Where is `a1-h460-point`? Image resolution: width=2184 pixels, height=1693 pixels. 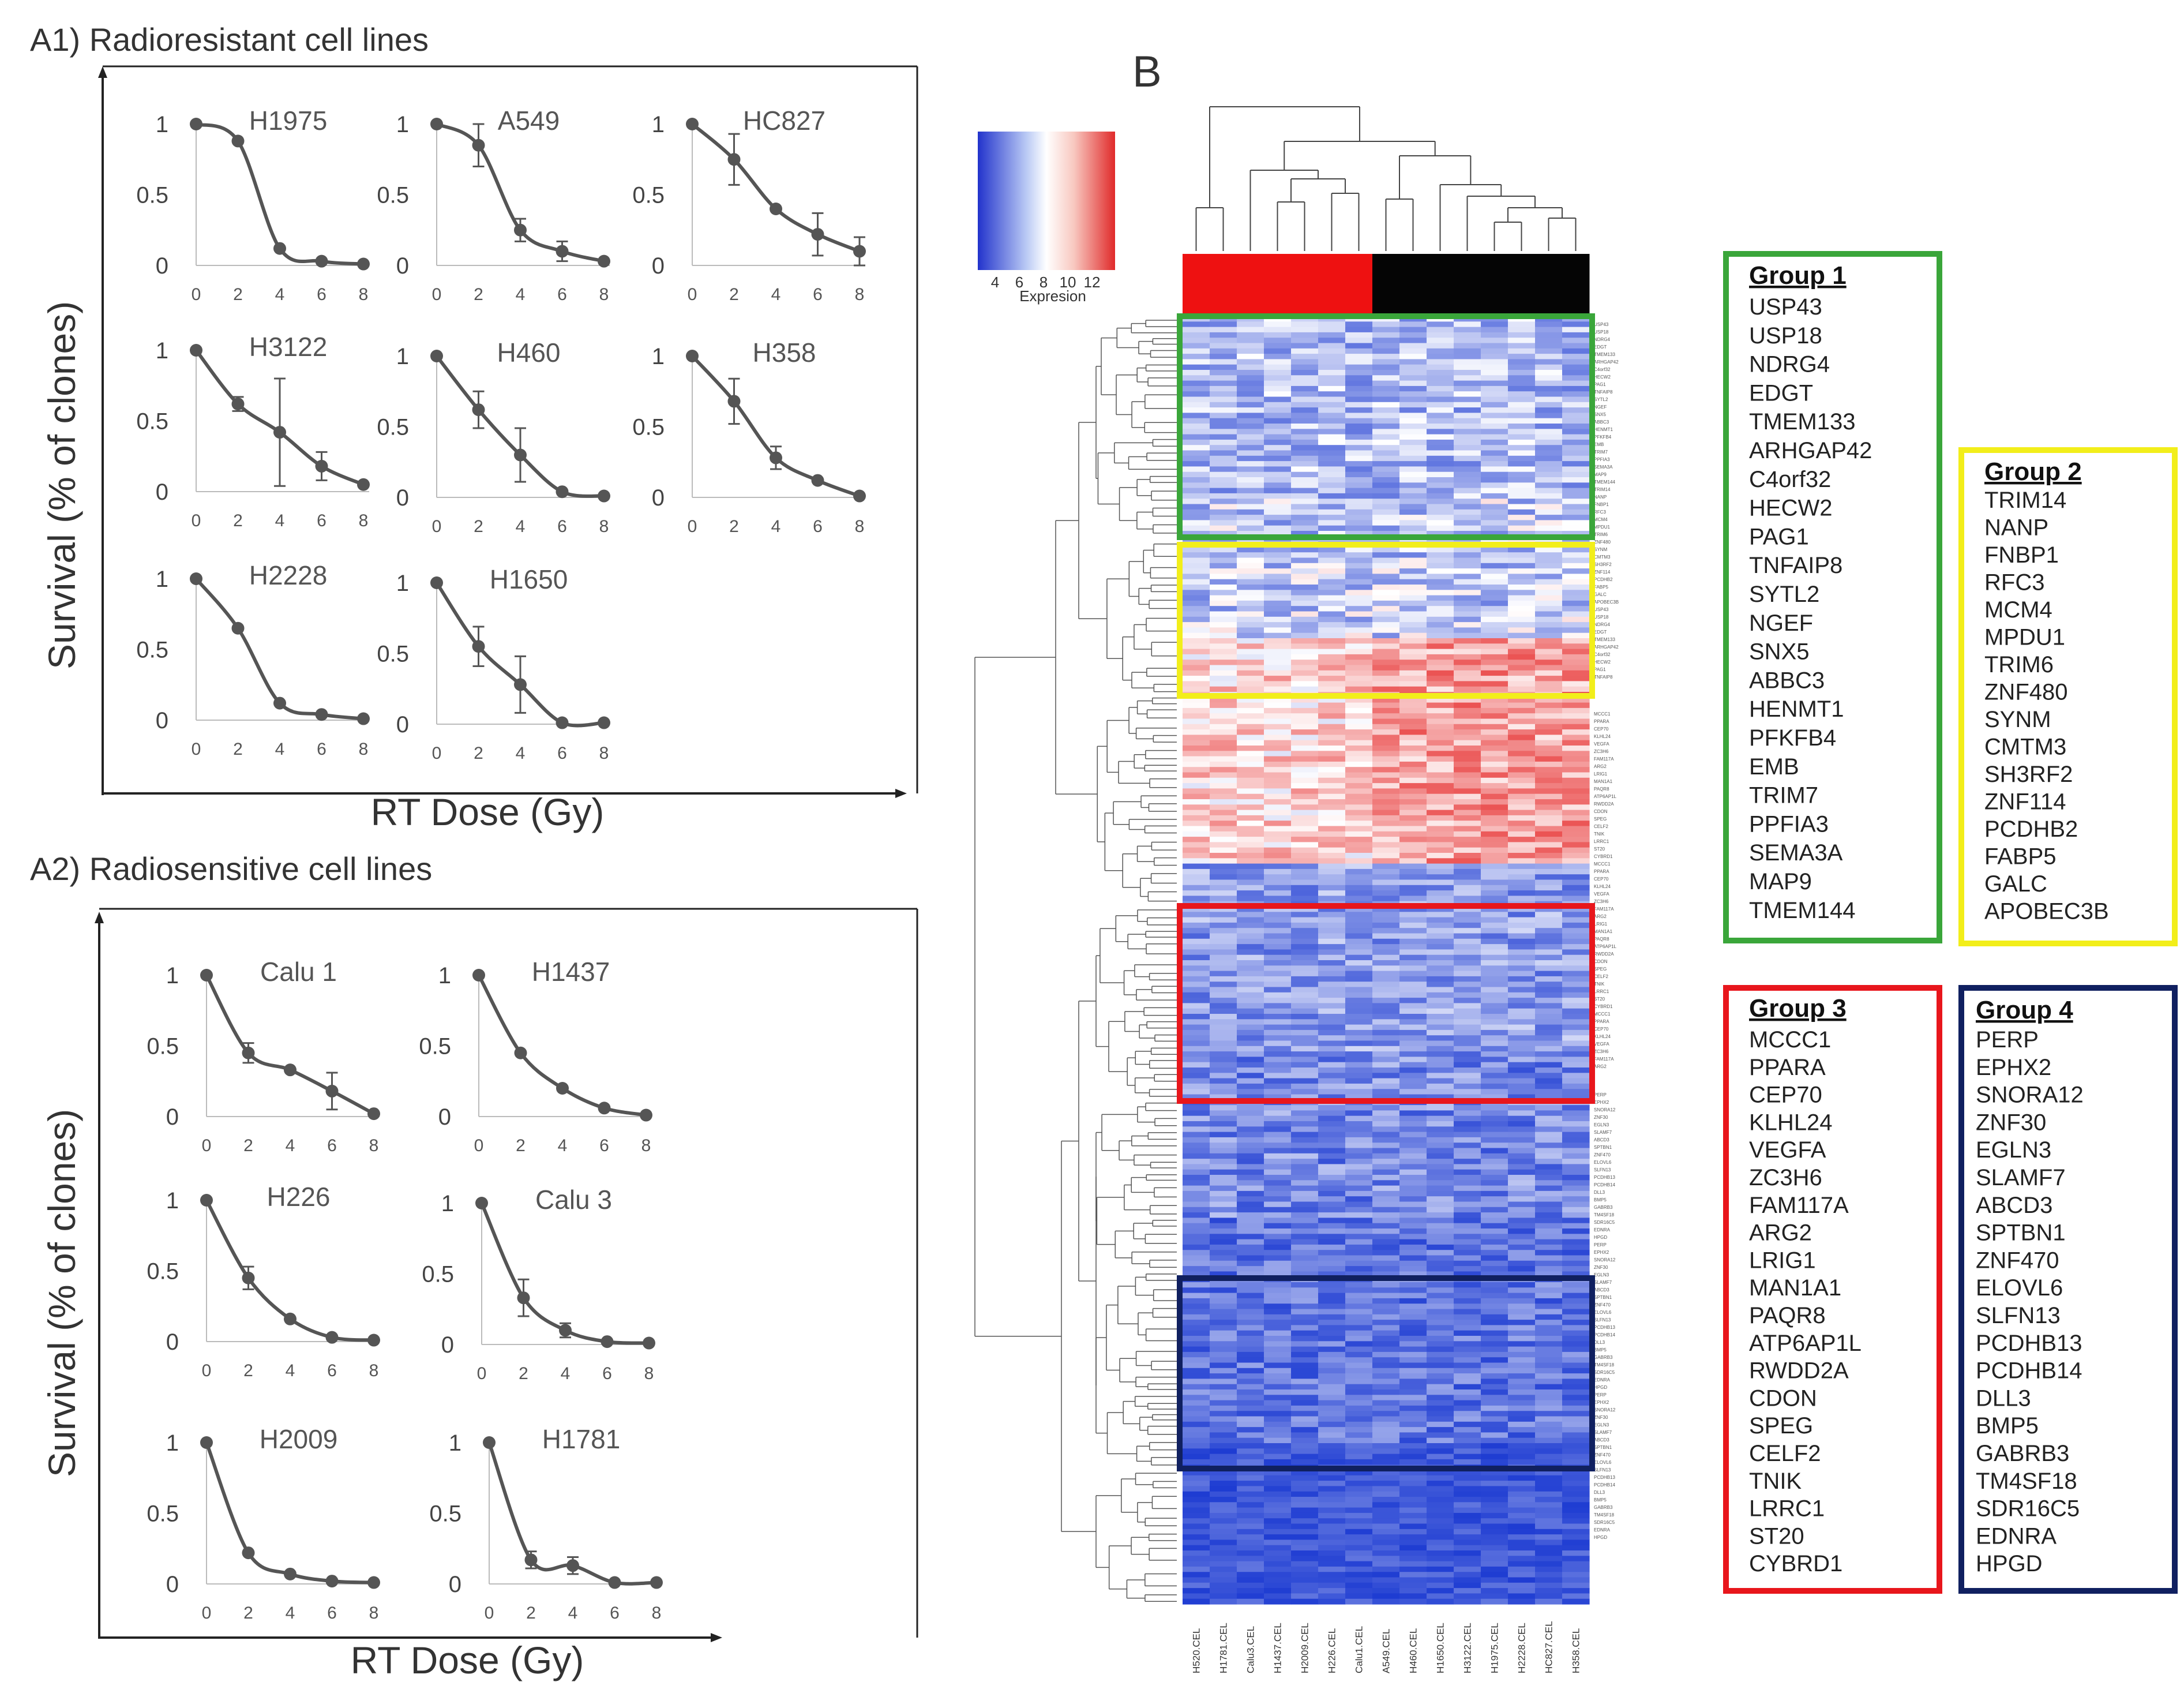
a1-h460-point is located at coordinates (520, 455).